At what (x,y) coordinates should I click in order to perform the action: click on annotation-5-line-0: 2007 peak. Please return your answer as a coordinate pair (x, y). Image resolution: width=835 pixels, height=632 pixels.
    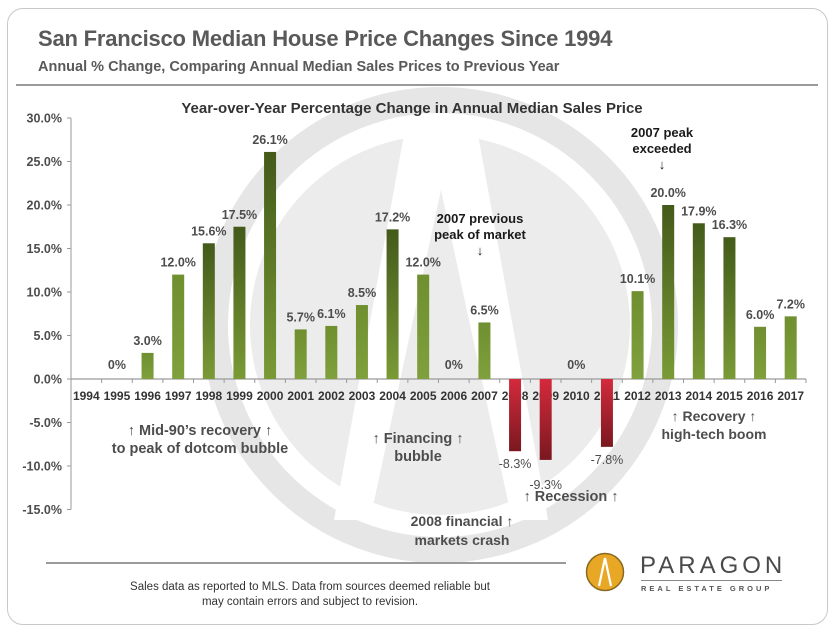
    Looking at the image, I should click on (662, 132).